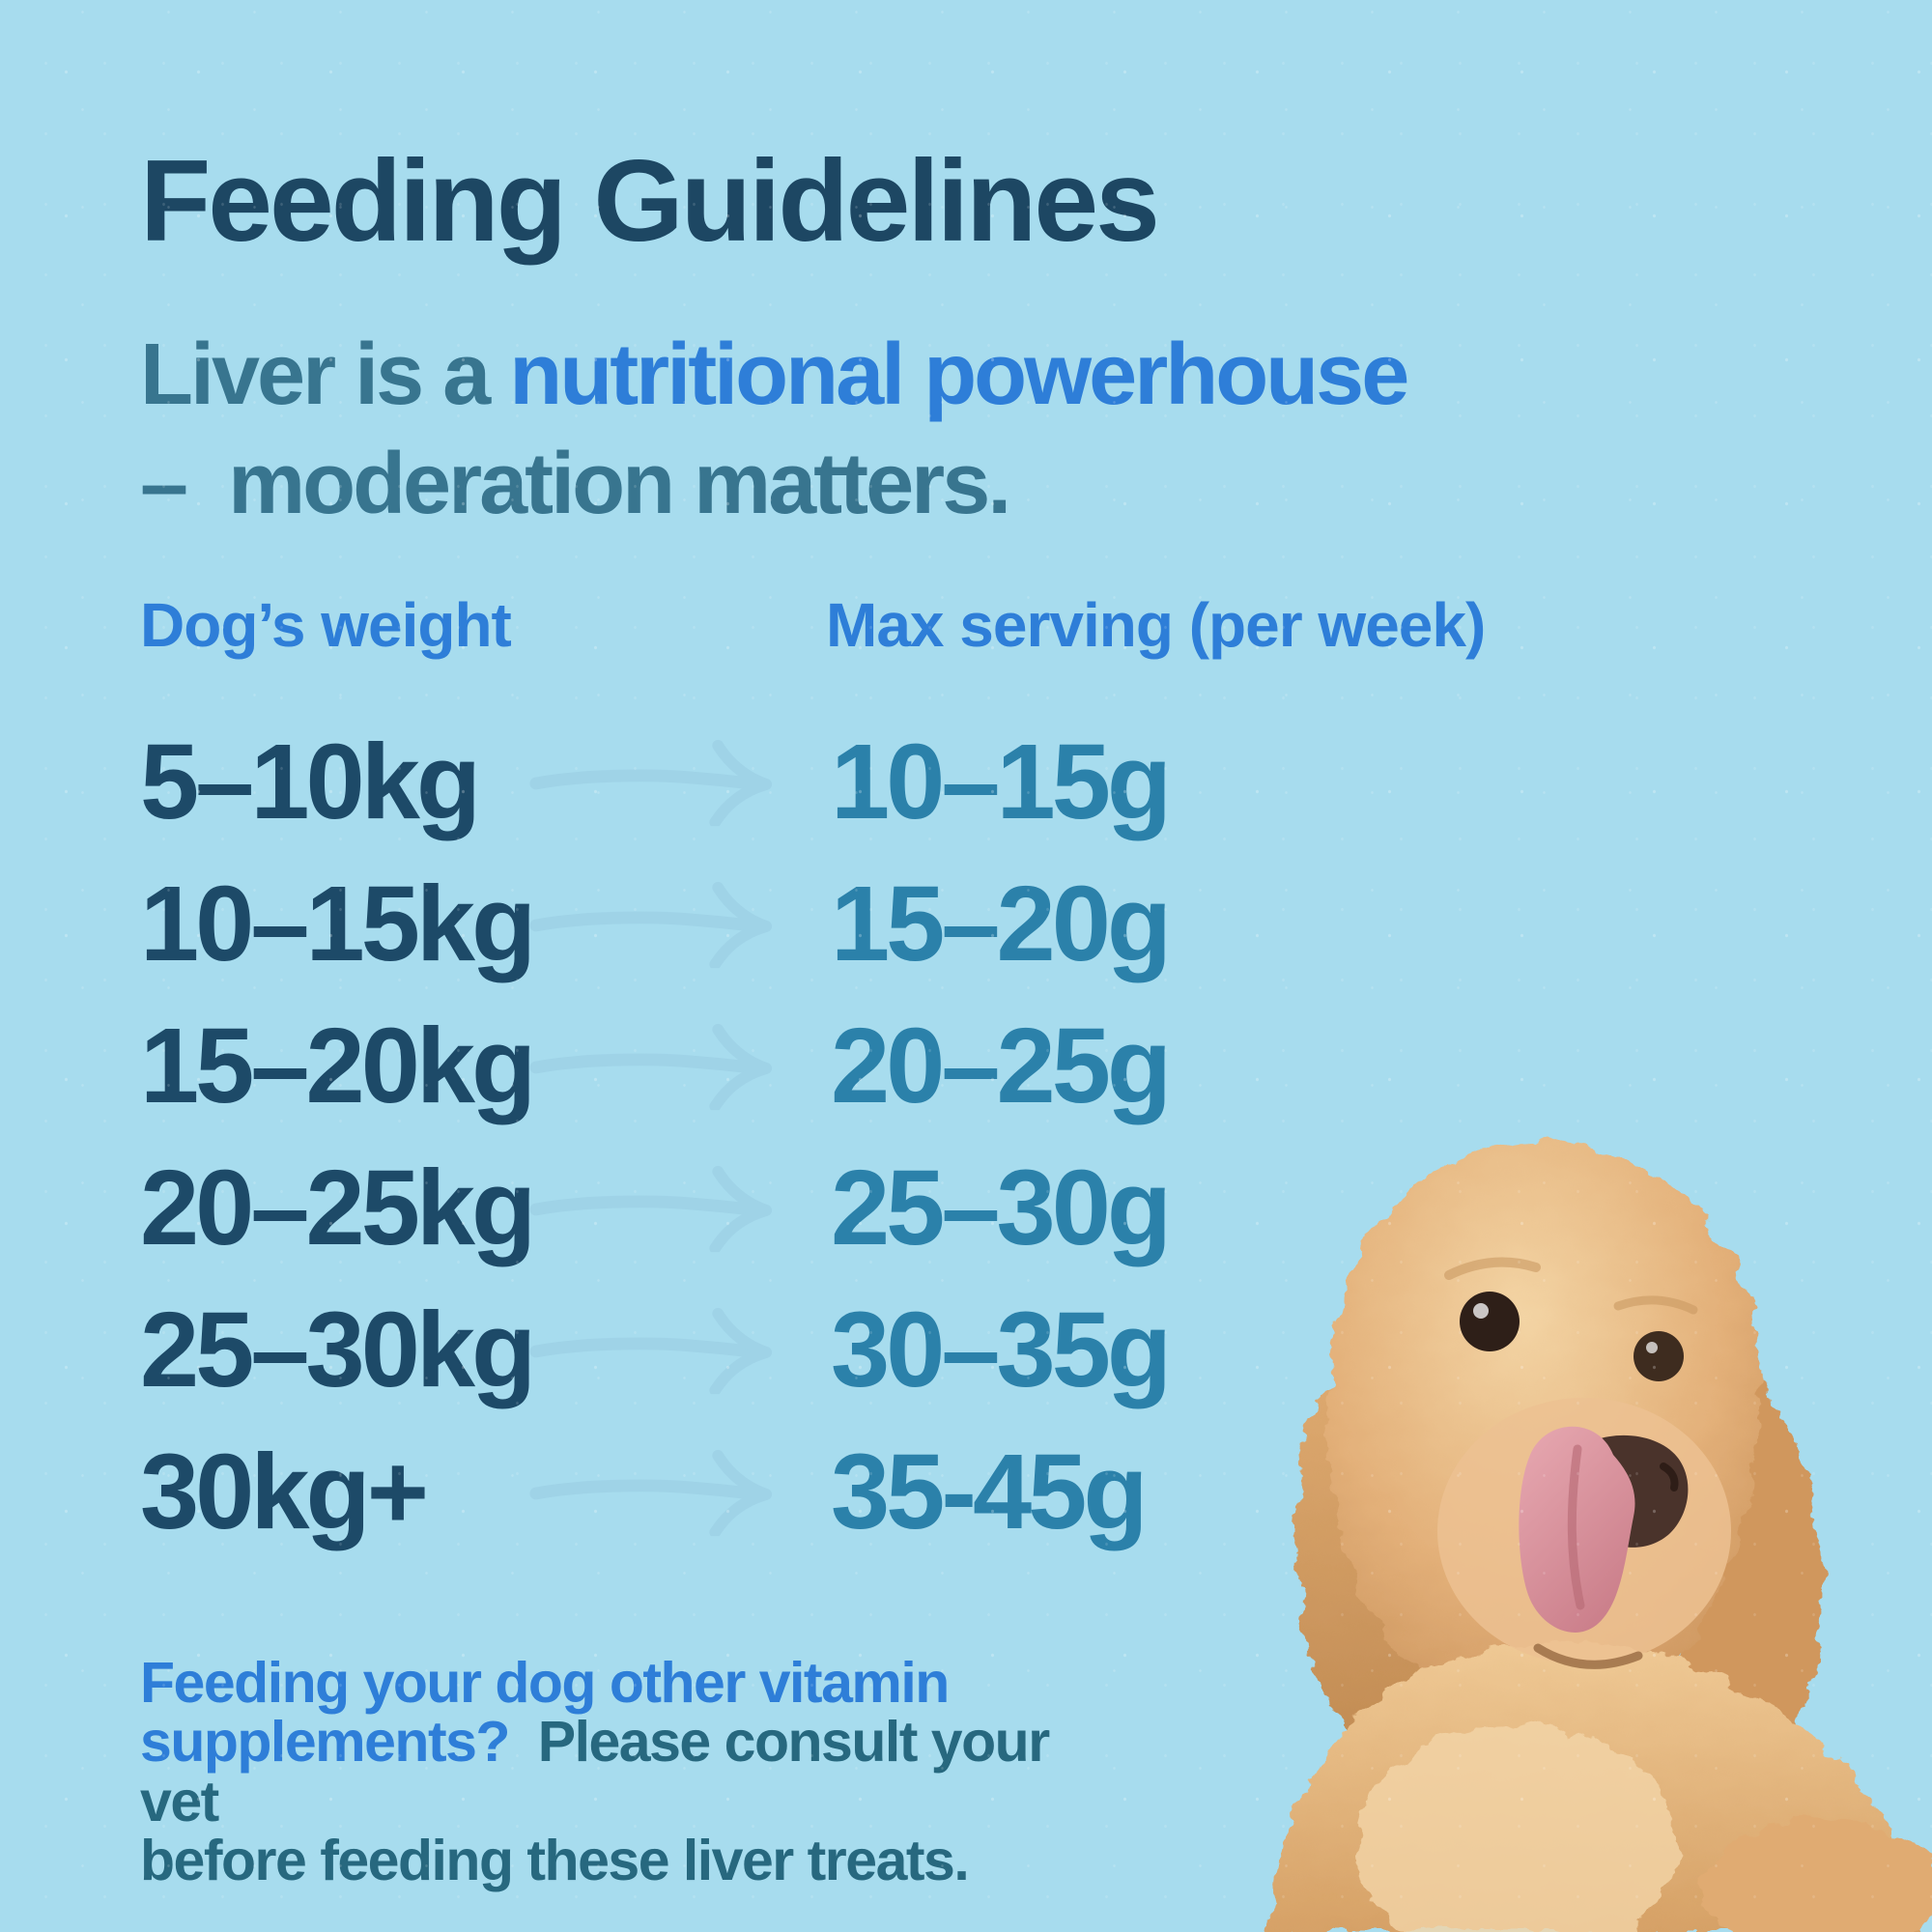 This screenshot has height=1932, width=1932. Describe the element at coordinates (326, 625) in the screenshot. I see `weight-column-header: Dog’s weight` at that location.